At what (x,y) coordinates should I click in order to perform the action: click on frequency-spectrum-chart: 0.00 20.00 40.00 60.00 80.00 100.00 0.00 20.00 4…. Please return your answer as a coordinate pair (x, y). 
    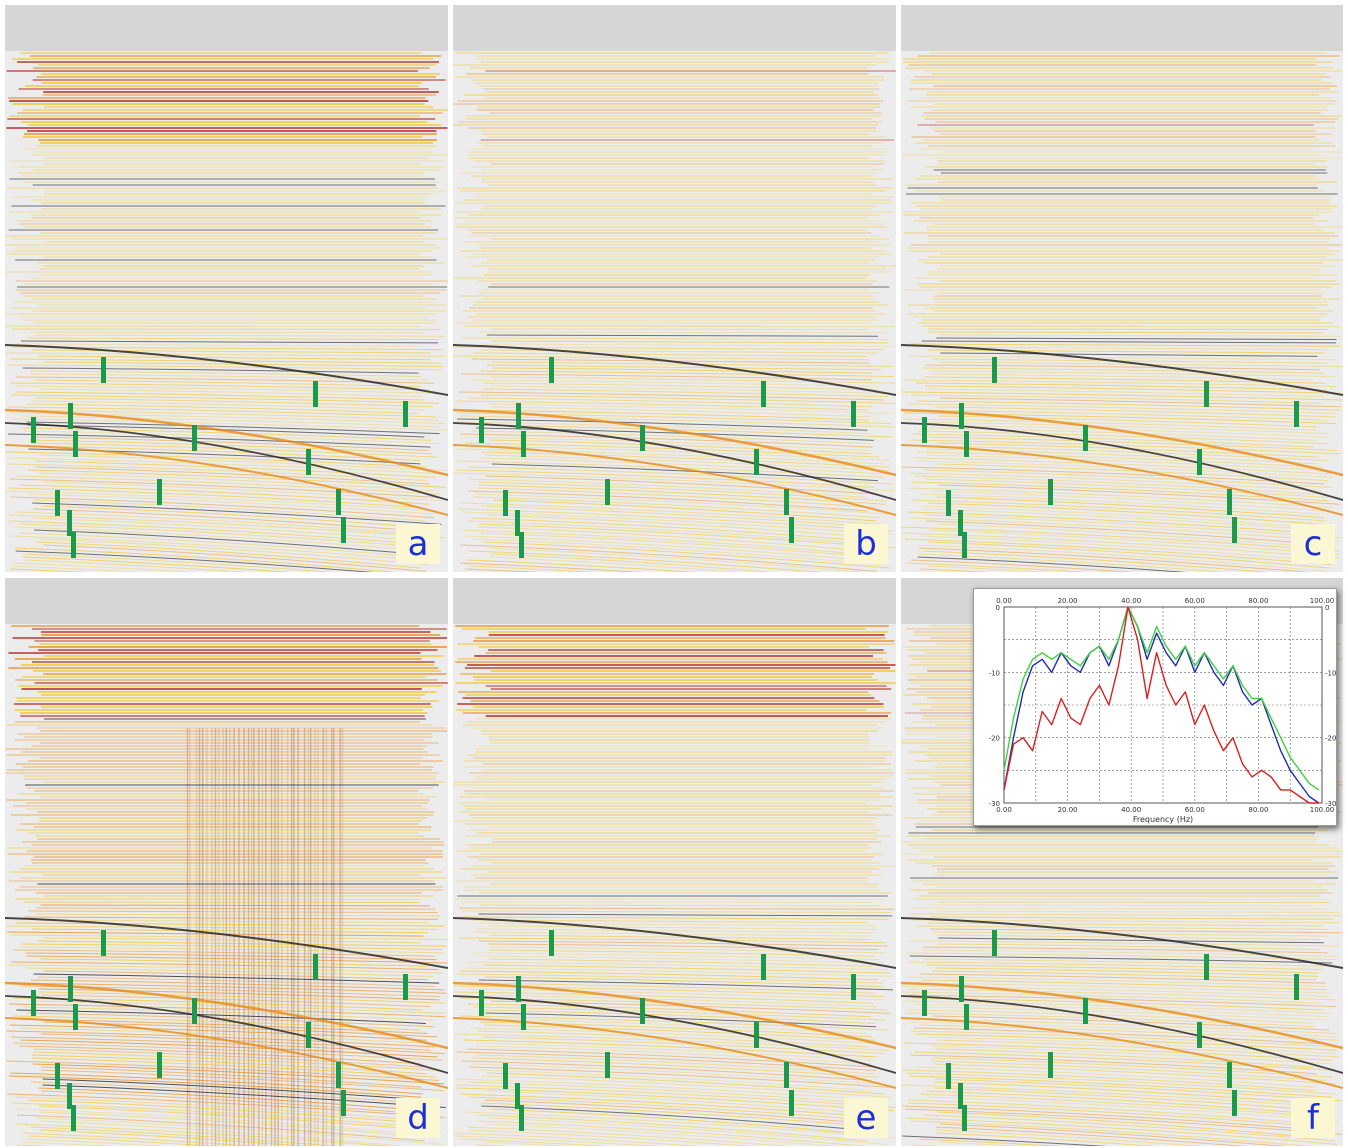
    Looking at the image, I should click on (1155, 707).